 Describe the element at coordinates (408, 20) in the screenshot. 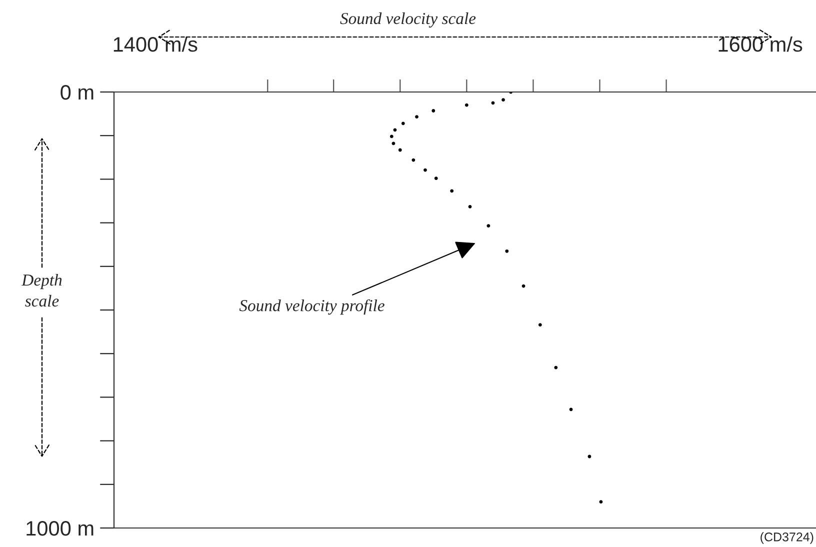

I see `chart-title: Sound velocity scale` at that location.